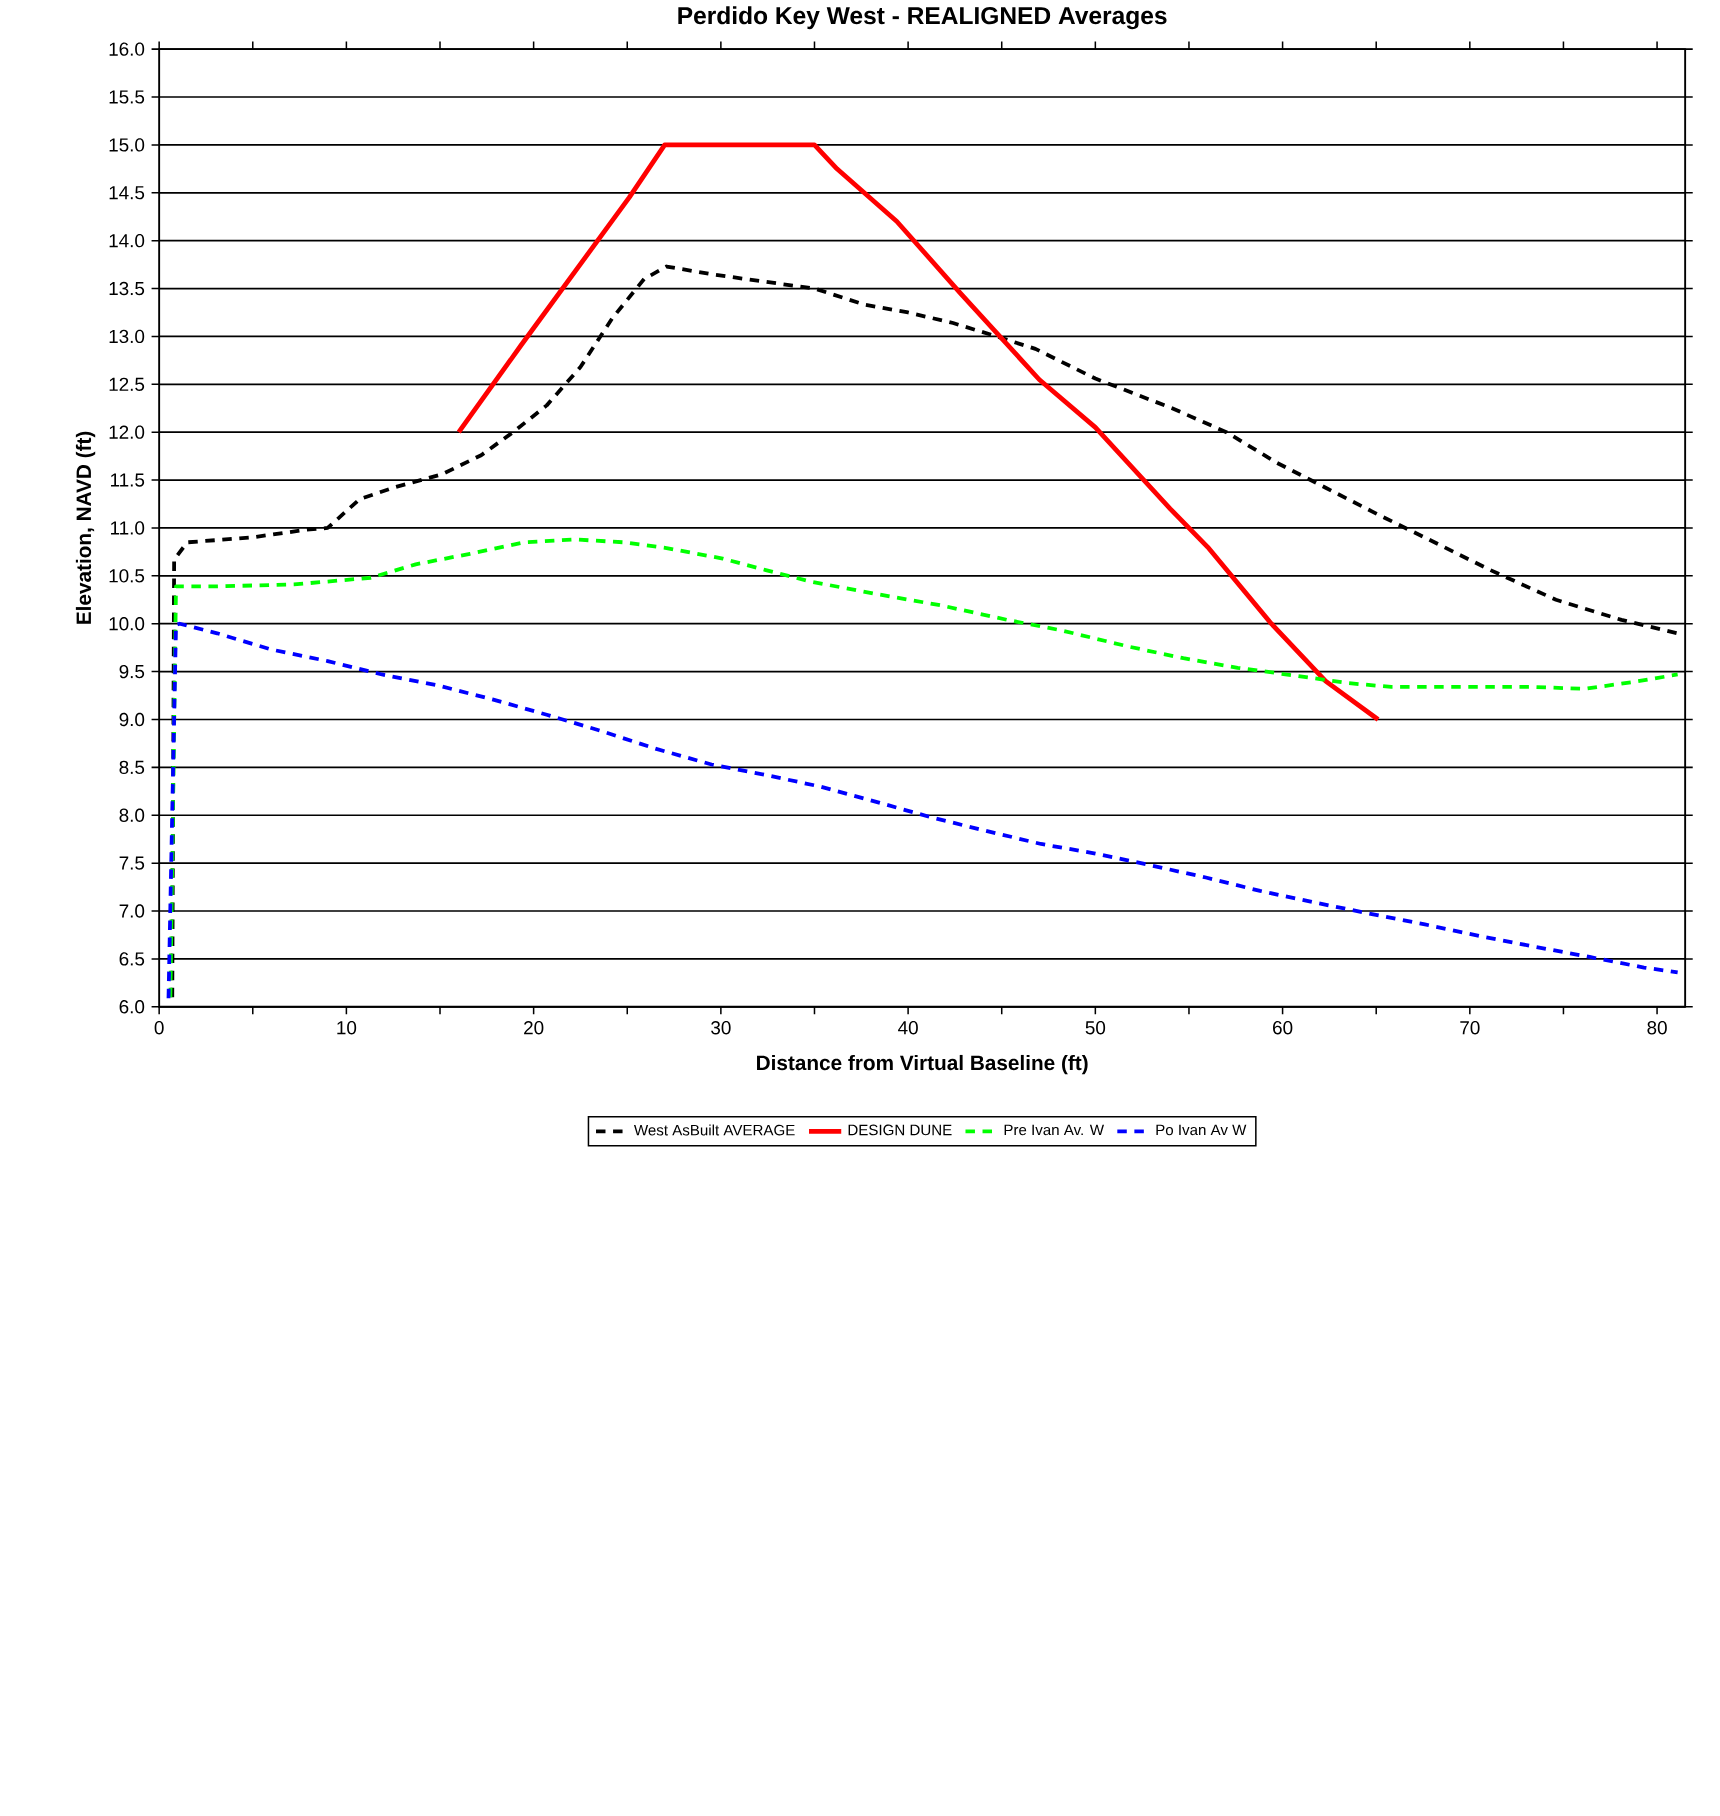 Image resolution: width=1720 pixels, height=1816 pixels. Describe the element at coordinates (1282, 1028) in the screenshot. I see `x-tick-label: 60` at that location.